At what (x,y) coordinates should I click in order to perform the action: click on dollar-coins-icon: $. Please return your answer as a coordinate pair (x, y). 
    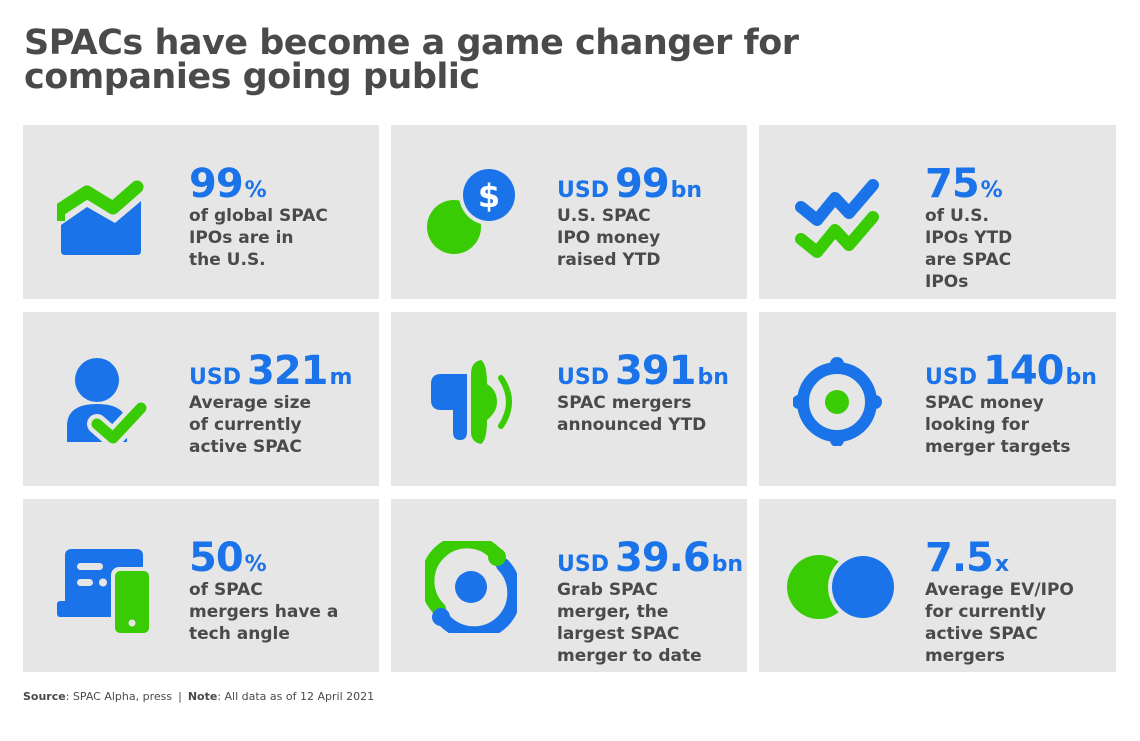
    Looking at the image, I should click on (471, 213).